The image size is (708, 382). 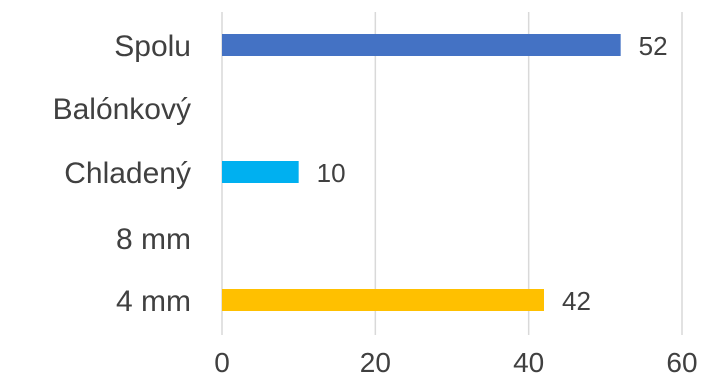 I want to click on category-labels: Spolu Balónkový Chladený 8 mm 4 mm, so click(x=122, y=174).